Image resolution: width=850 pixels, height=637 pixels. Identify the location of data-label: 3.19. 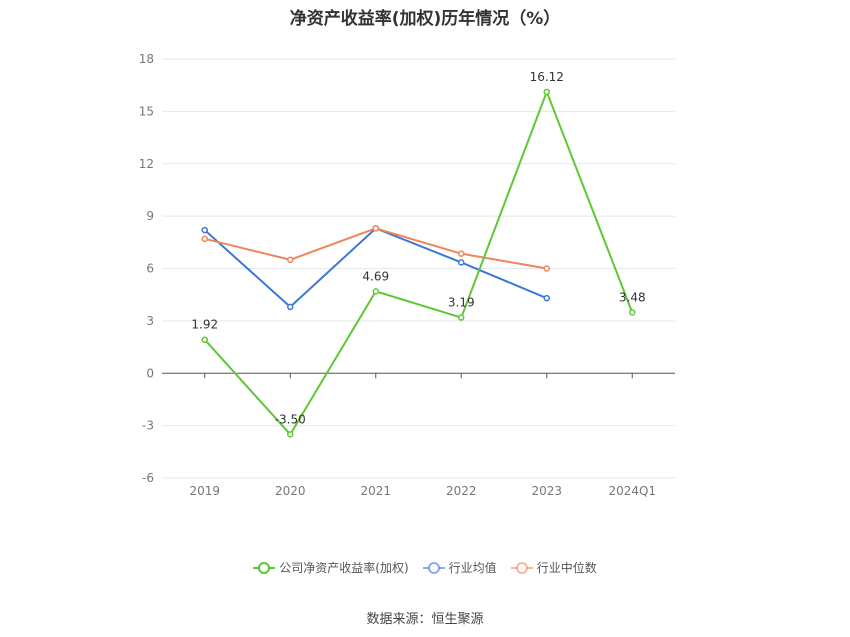
(461, 303).